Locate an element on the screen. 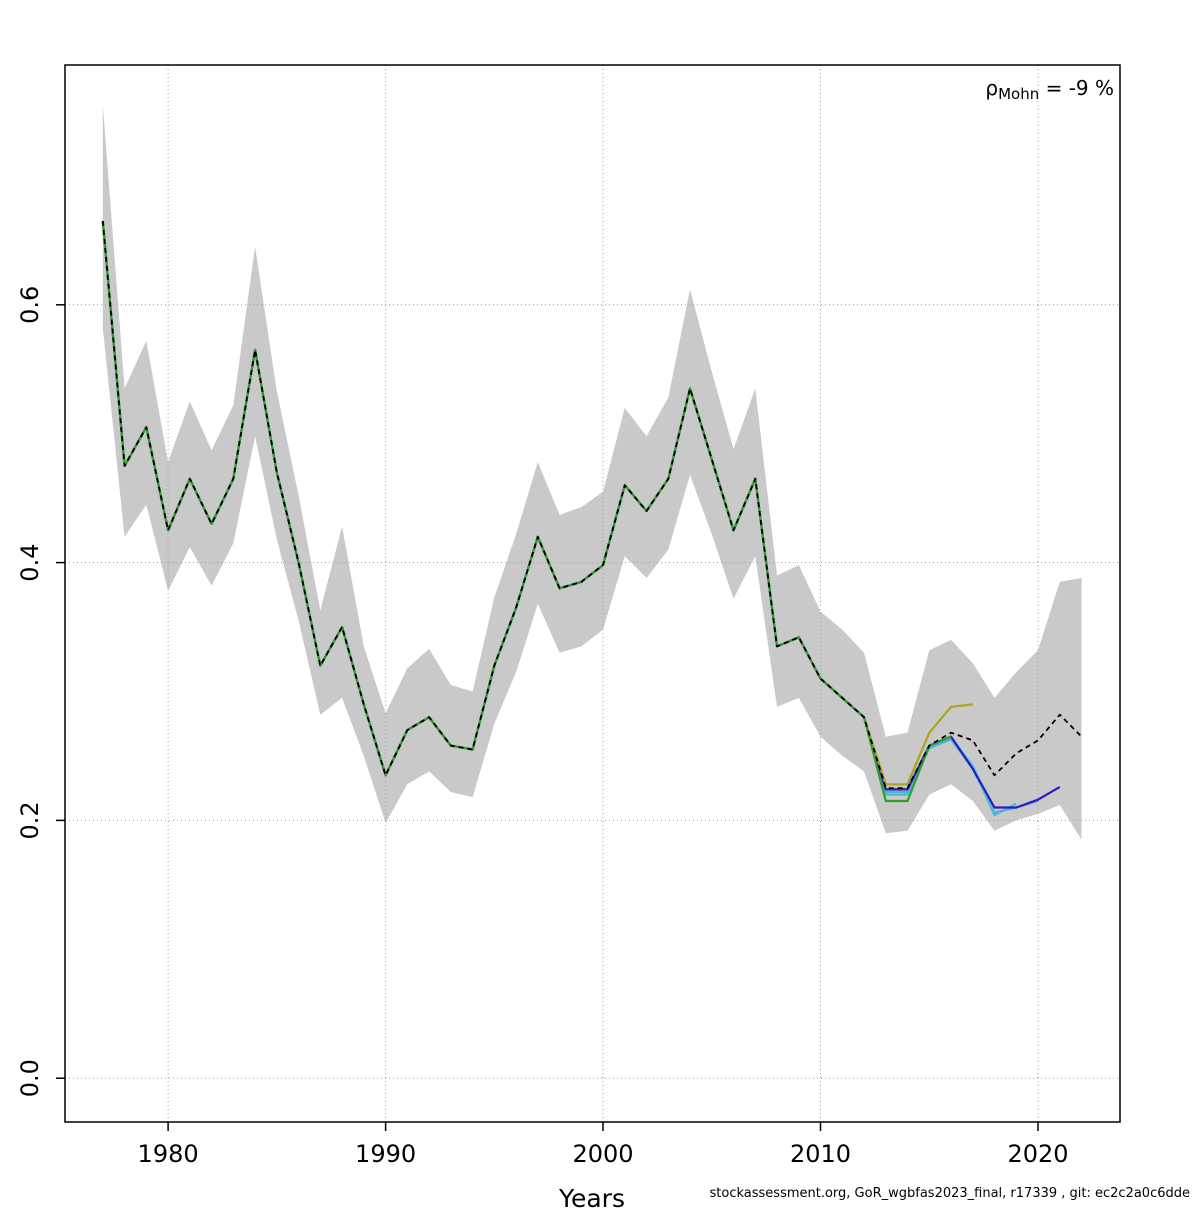 The image size is (1200, 1213). y-tick-label: 0.0 is located at coordinates (30, 1078).